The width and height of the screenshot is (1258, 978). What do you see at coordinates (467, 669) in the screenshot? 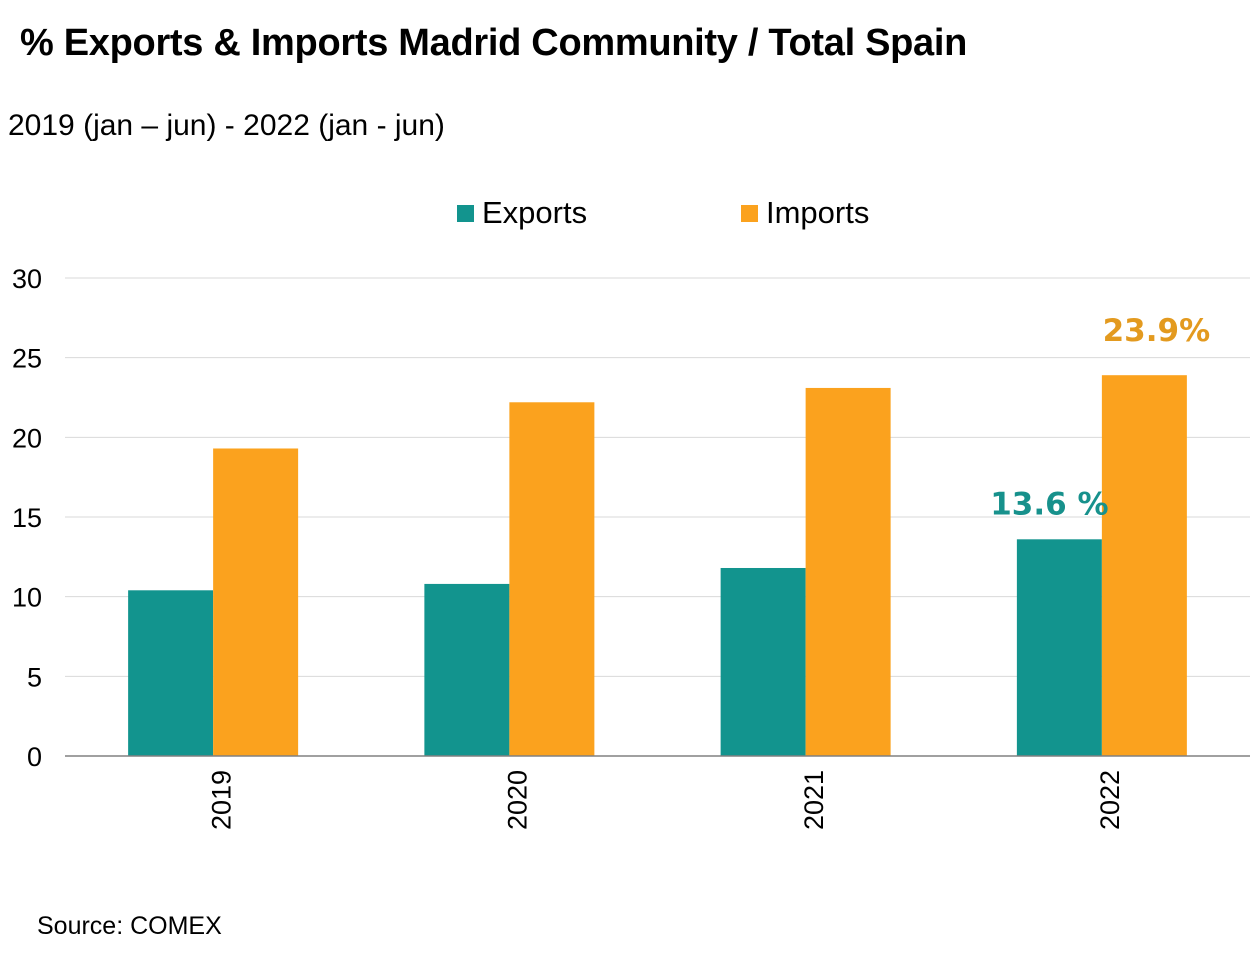
I see `bar-exports-2020` at bounding box center [467, 669].